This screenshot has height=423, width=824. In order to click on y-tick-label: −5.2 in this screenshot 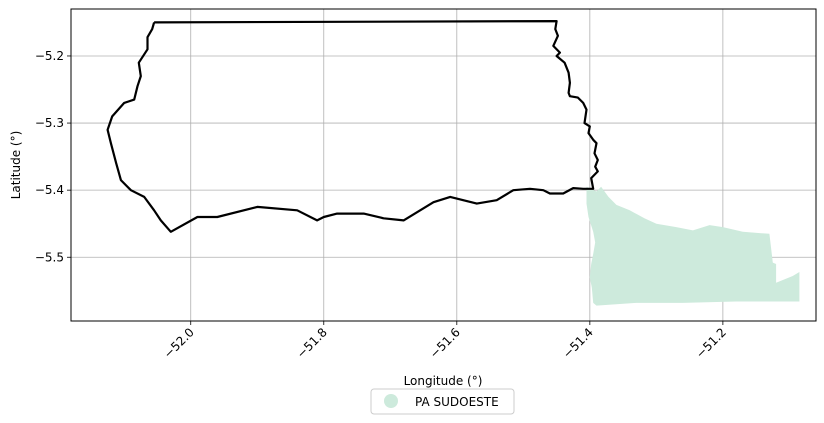, I will do `click(49, 56)`.